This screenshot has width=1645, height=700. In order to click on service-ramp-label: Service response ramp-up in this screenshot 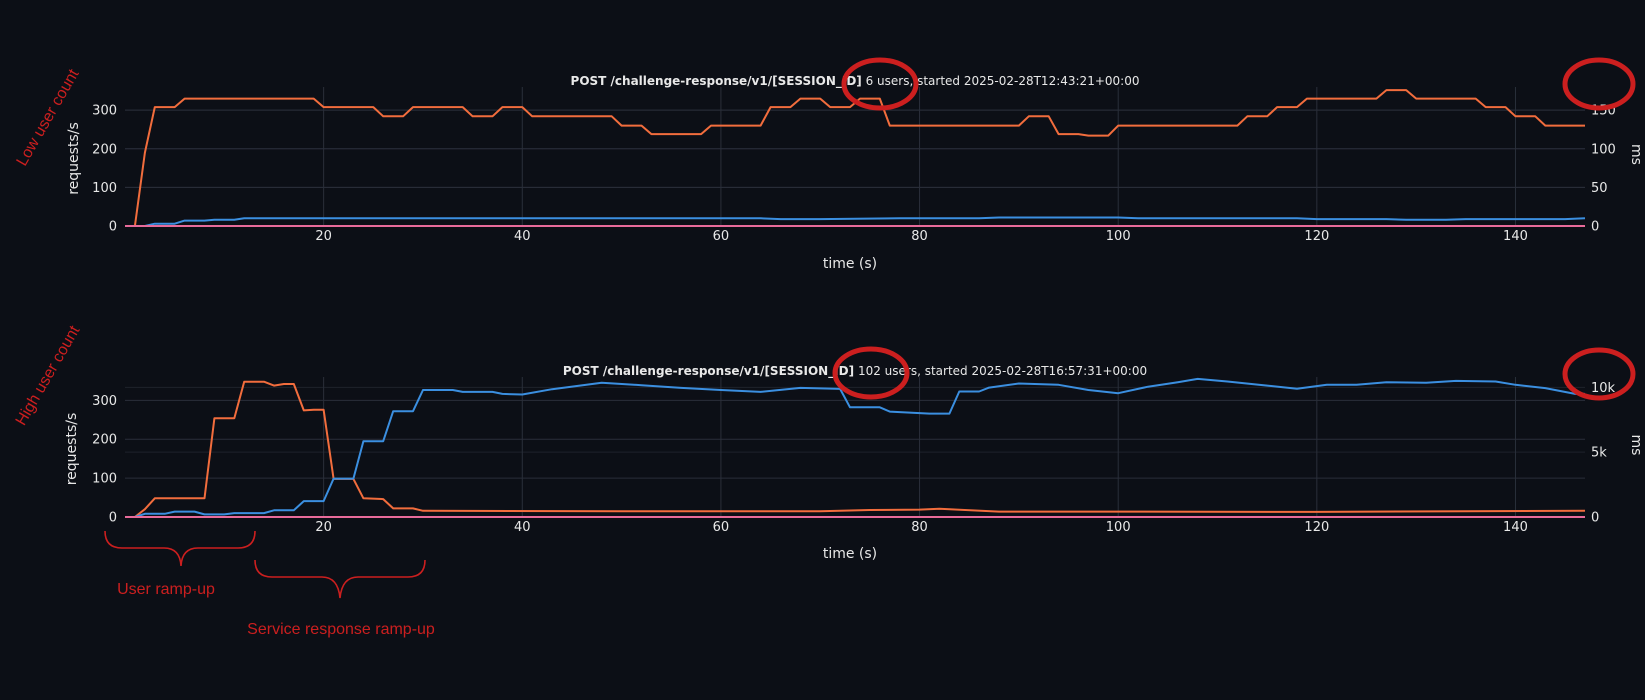, I will do `click(341, 629)`.